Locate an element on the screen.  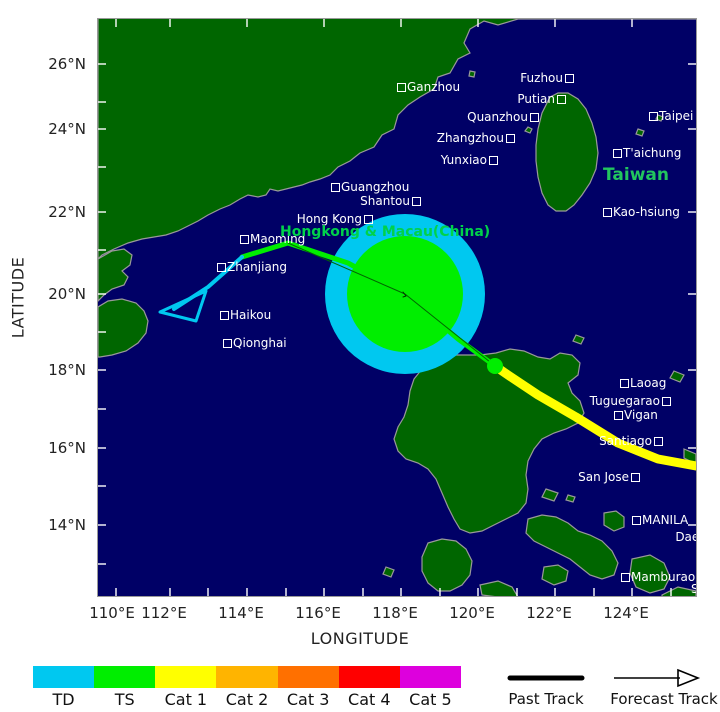
land-islet-ne is located at coordinates (677, 376).